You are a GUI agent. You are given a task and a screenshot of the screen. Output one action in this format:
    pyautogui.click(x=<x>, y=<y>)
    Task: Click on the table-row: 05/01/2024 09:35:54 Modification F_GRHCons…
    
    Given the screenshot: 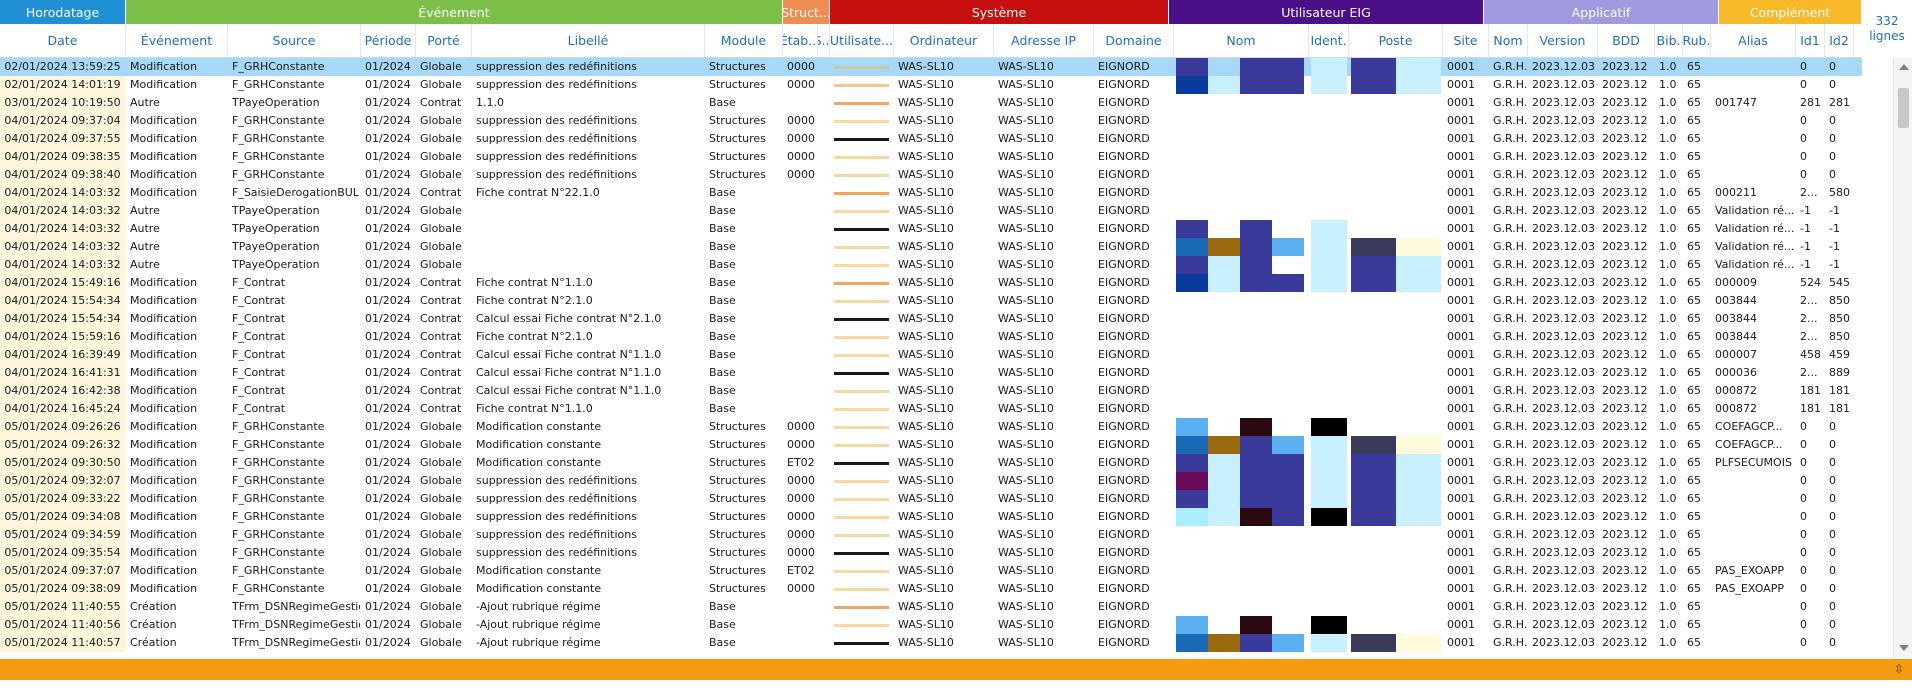 What is the action you would take?
    pyautogui.click(x=931, y=553)
    